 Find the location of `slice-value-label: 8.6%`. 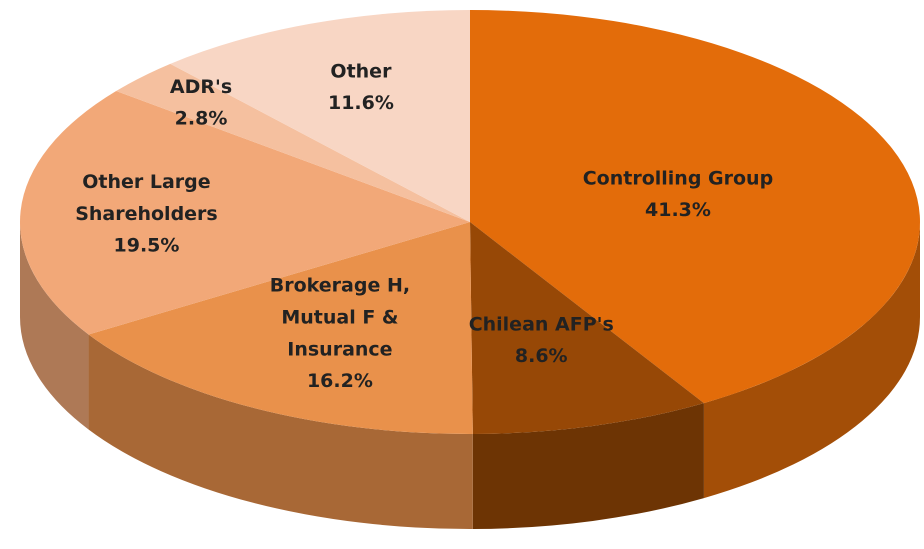

slice-value-label: 8.6% is located at coordinates (541, 356).